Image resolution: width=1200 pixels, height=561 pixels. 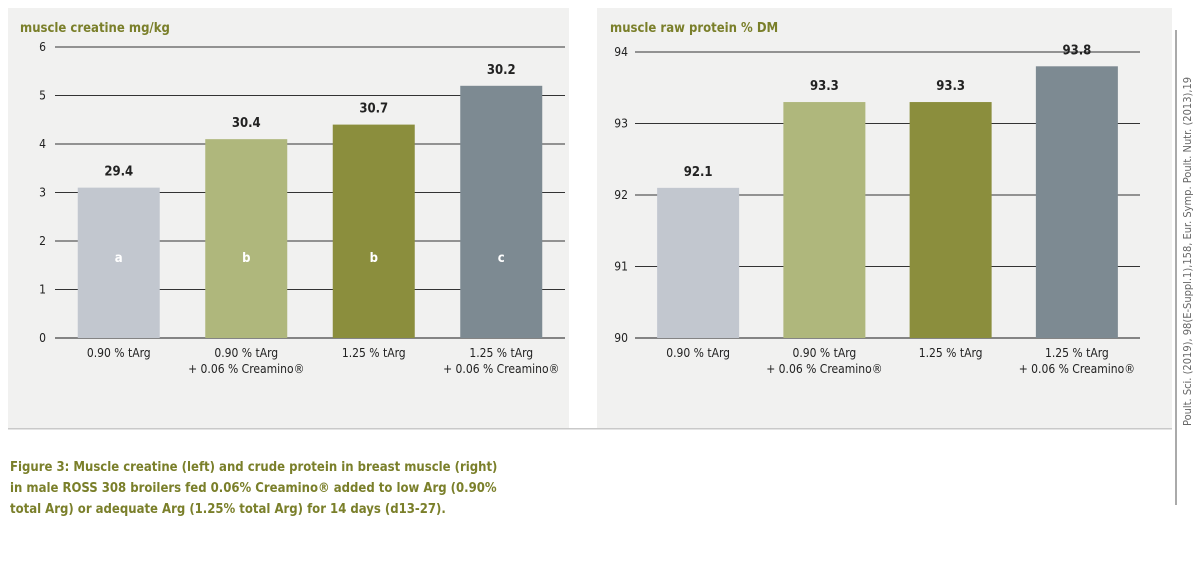 I want to click on protein-y-axis: 90 91 92 93 94, so click(x=621, y=195).